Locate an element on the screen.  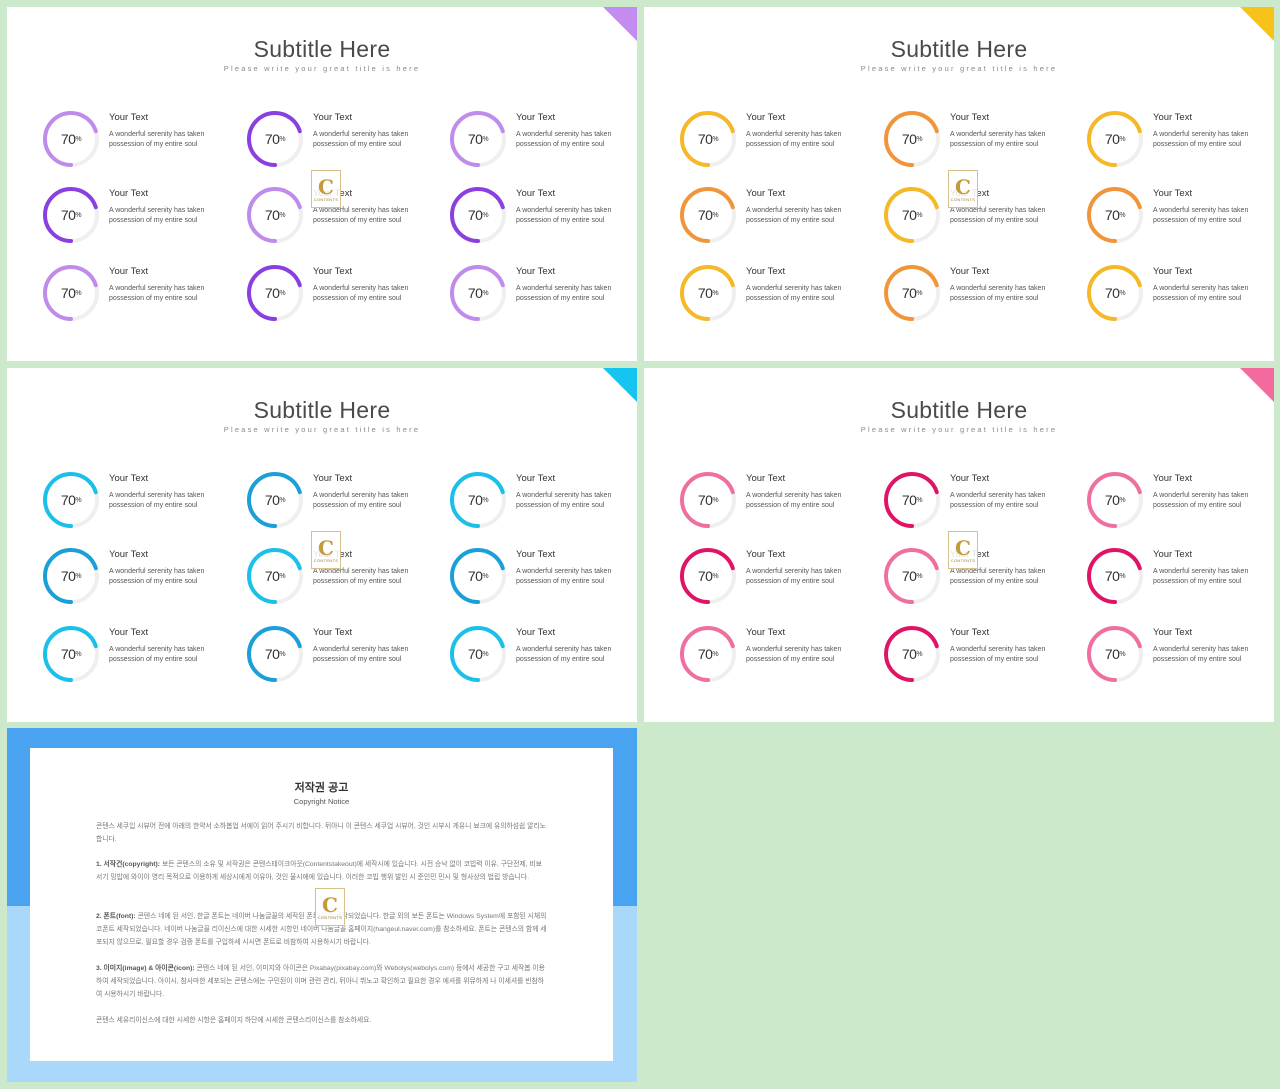
watermark-logo: C CONTENTS is located at coordinates (963, 550).